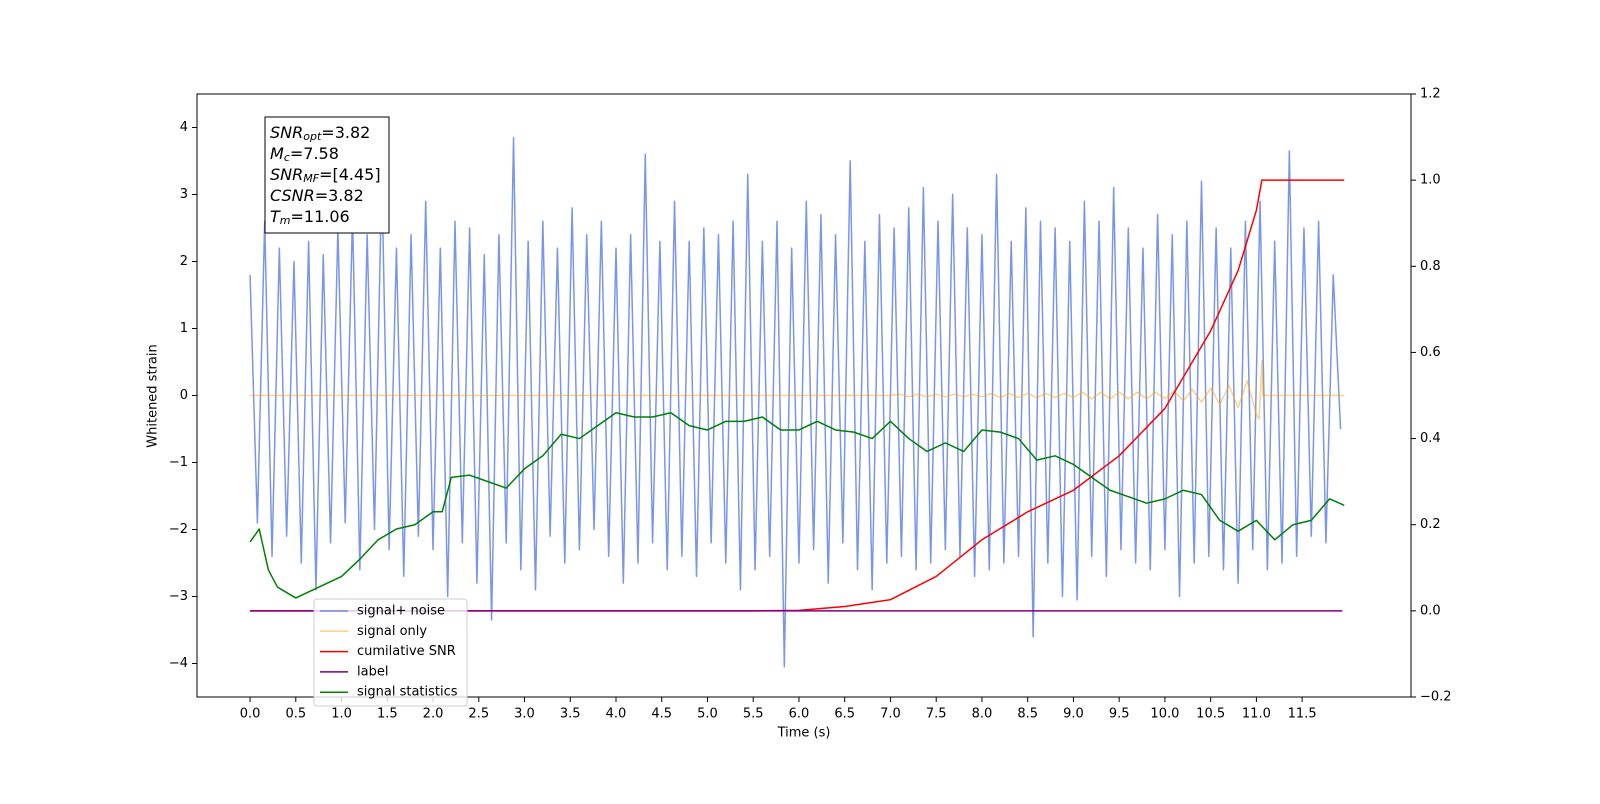  What do you see at coordinates (275, 216) in the screenshot?
I see `annotation-name: T` at bounding box center [275, 216].